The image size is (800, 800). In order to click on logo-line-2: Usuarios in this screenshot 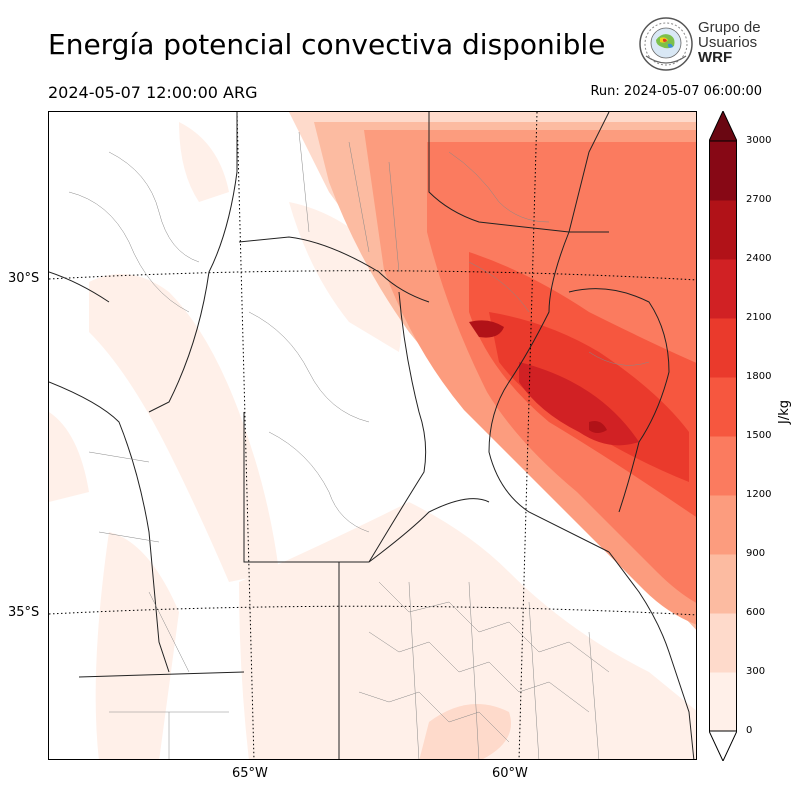, I will do `click(728, 42)`.